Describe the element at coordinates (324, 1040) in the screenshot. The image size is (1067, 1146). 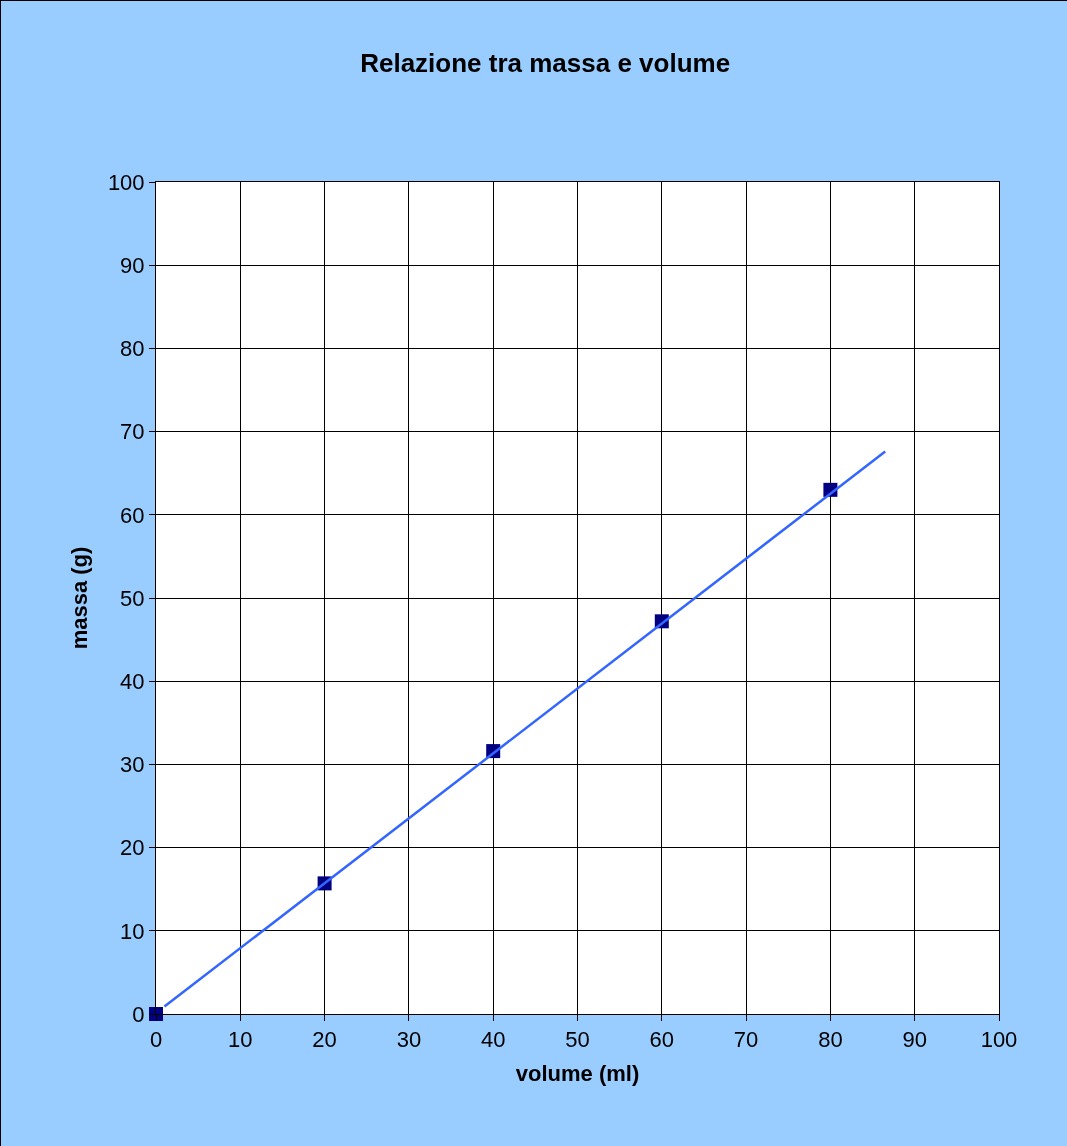
I see `x-tick-label: 20` at that location.